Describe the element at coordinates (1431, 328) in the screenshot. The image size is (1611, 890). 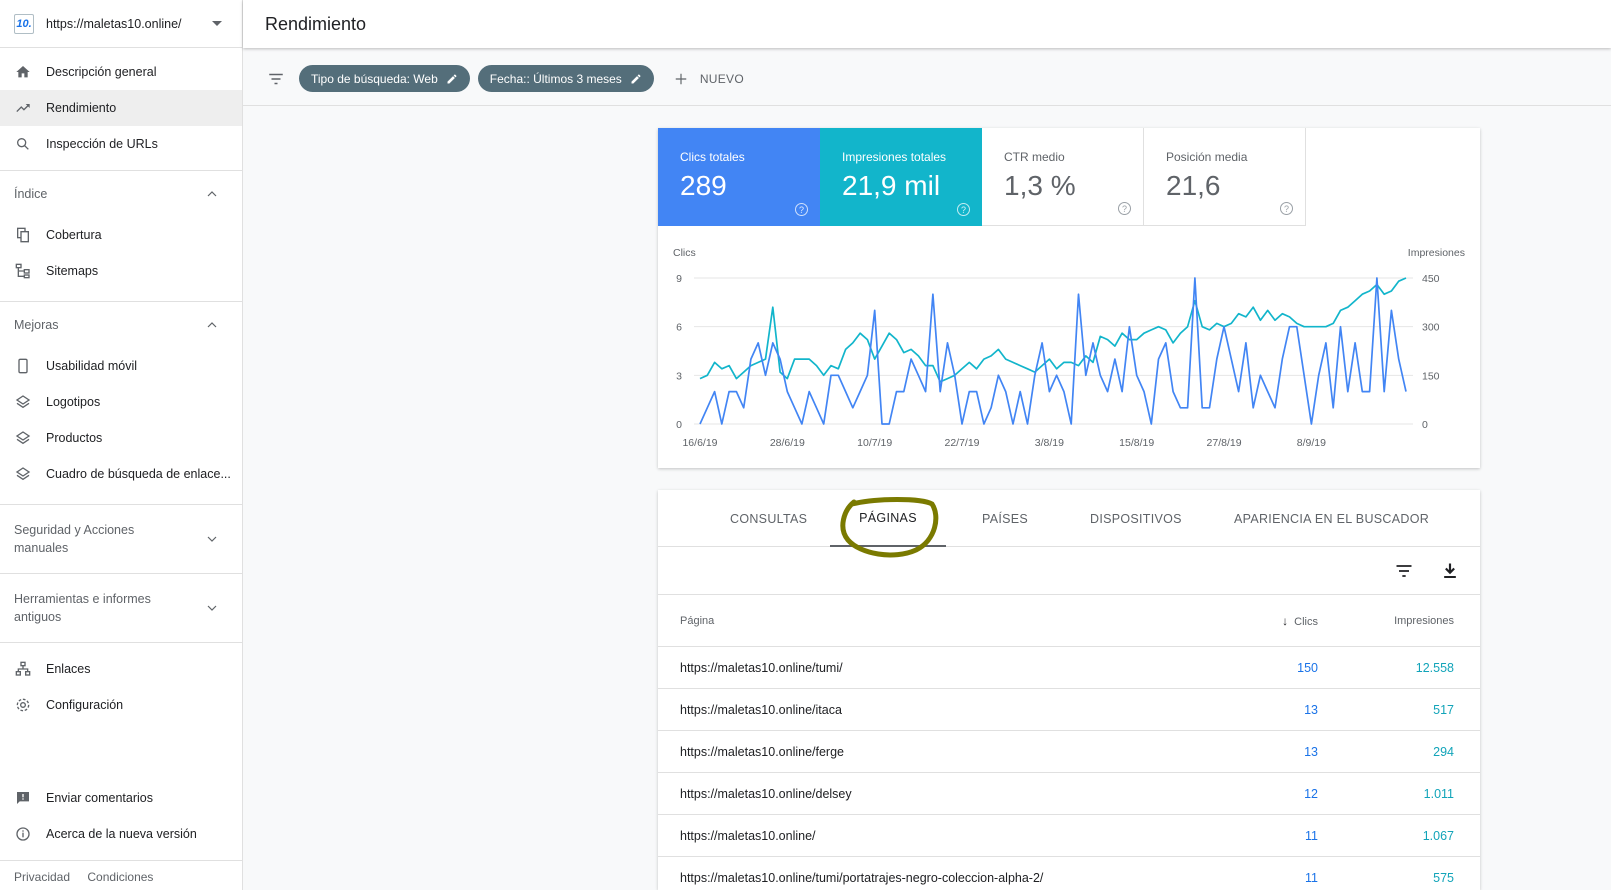
I see `right-tick-label: 300` at that location.